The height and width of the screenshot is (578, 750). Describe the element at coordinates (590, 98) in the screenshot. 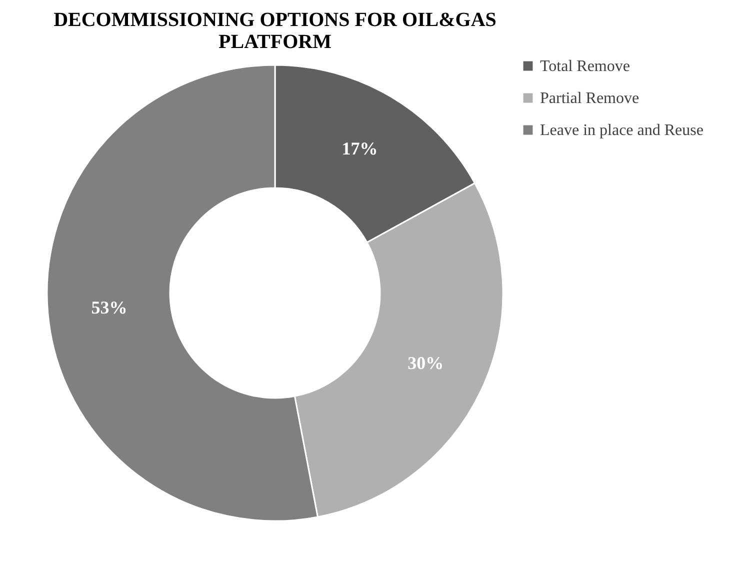

I see `legend-label: Partial Remove` at that location.